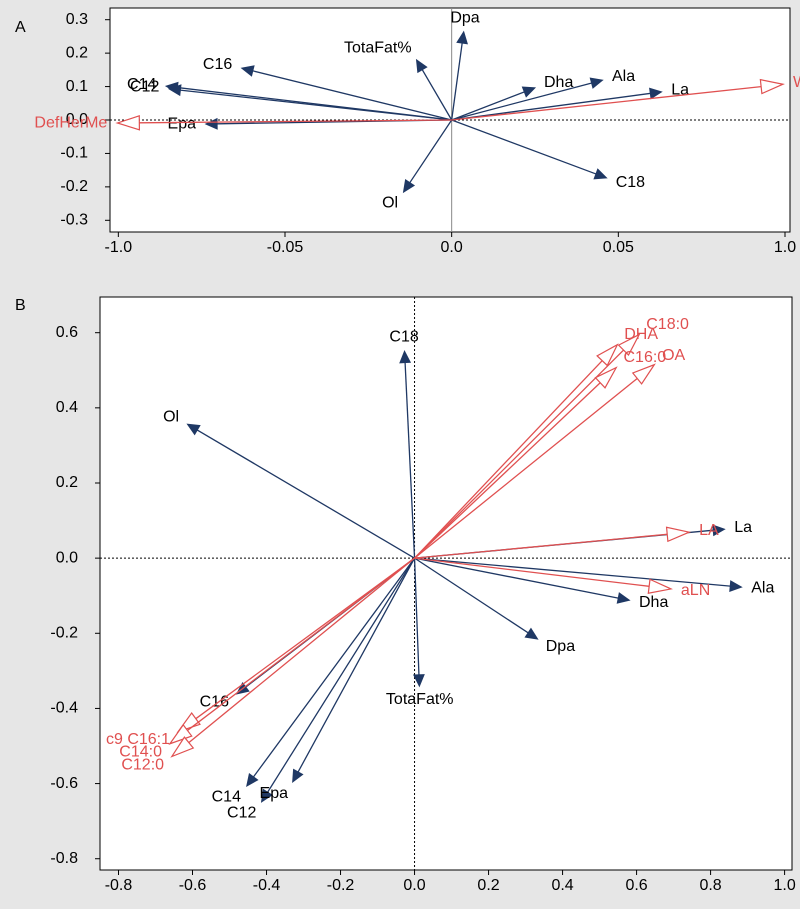 The width and height of the screenshot is (800, 909). Describe the element at coordinates (182, 123) in the screenshot. I see `arrow-label: Epa` at that location.